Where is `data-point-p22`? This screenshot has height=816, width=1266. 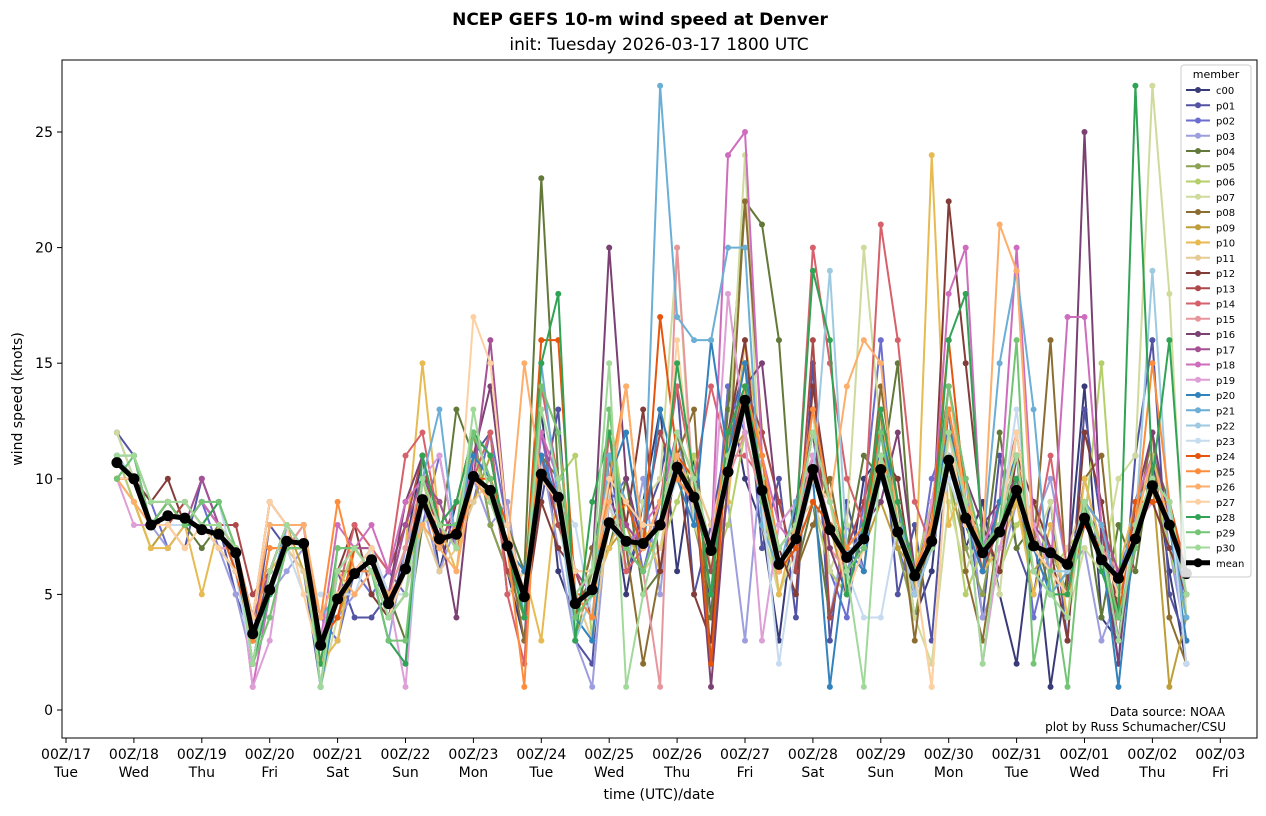 data-point-p22 is located at coordinates (1152, 270).